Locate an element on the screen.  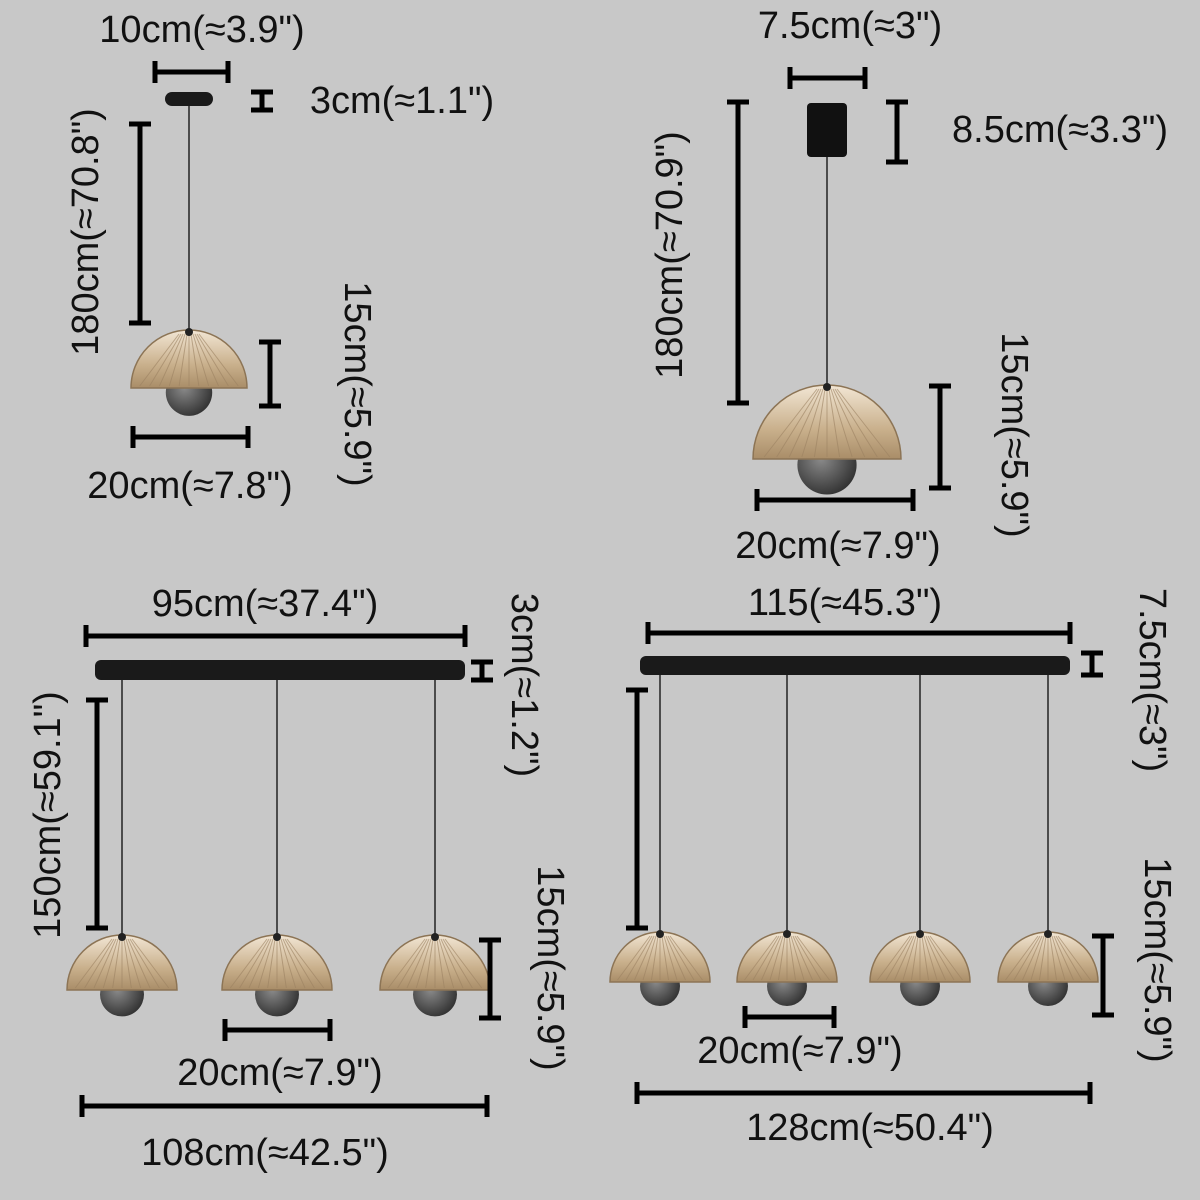
bar-canopy is located at coordinates (855, 665).